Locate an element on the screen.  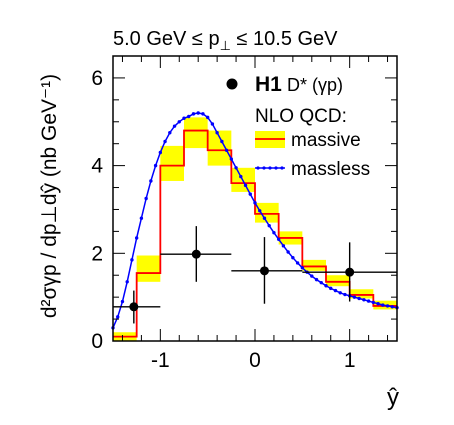
y-tick-label: 4 is located at coordinates (97, 166).